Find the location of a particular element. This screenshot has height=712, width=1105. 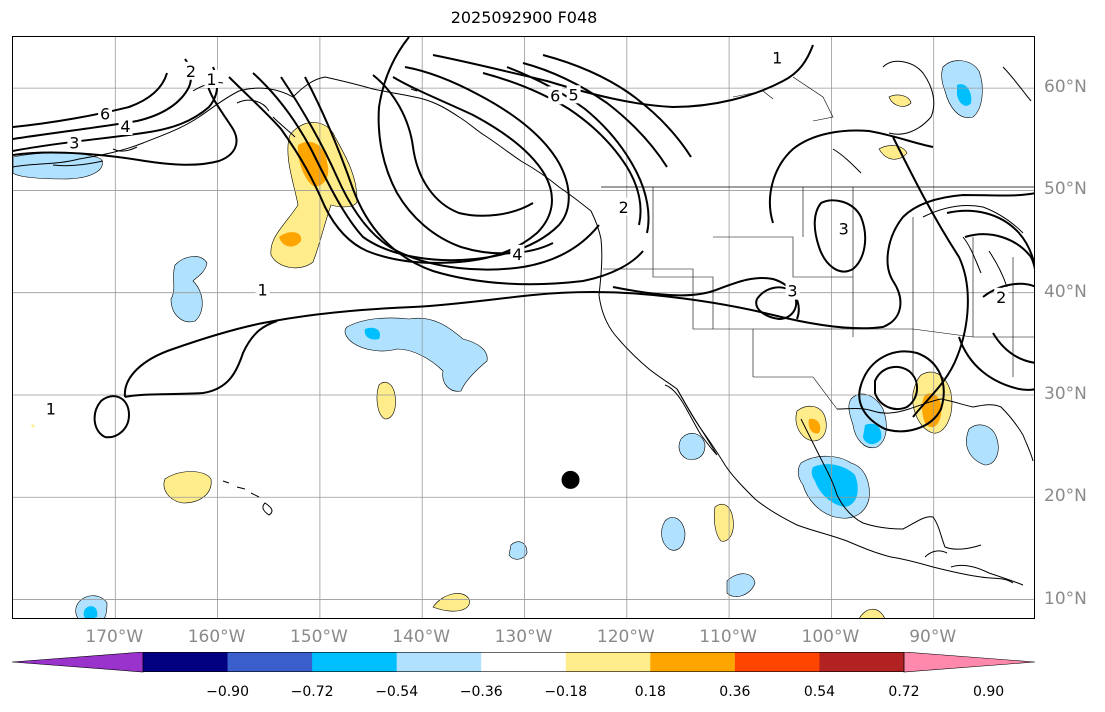

contour-label: 5 is located at coordinates (574, 94).